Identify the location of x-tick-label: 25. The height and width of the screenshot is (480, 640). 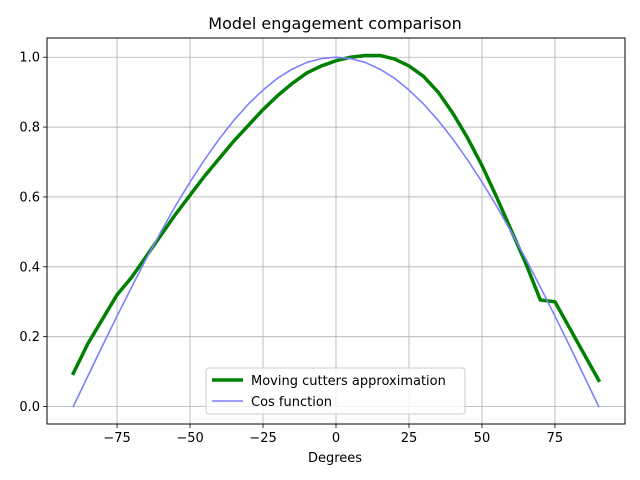
(409, 438).